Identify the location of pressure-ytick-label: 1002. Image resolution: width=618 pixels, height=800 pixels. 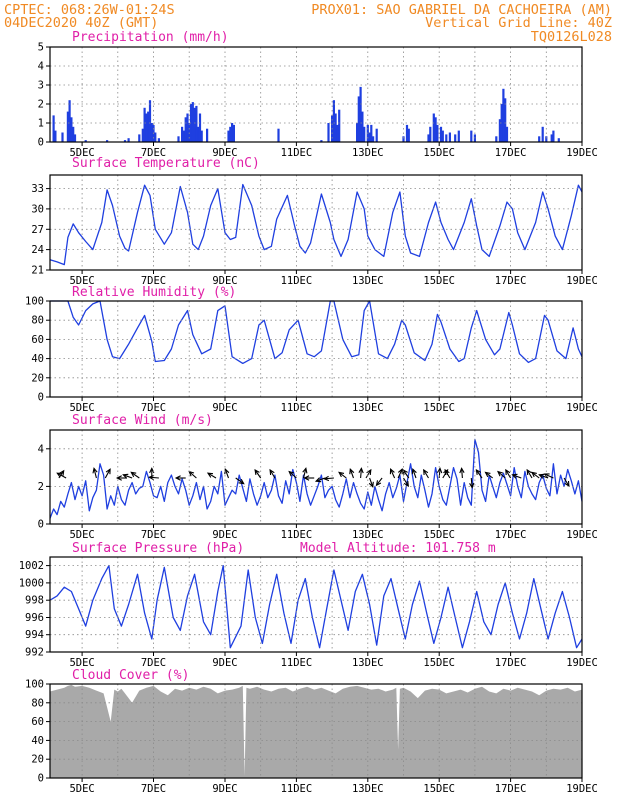
(31, 566).